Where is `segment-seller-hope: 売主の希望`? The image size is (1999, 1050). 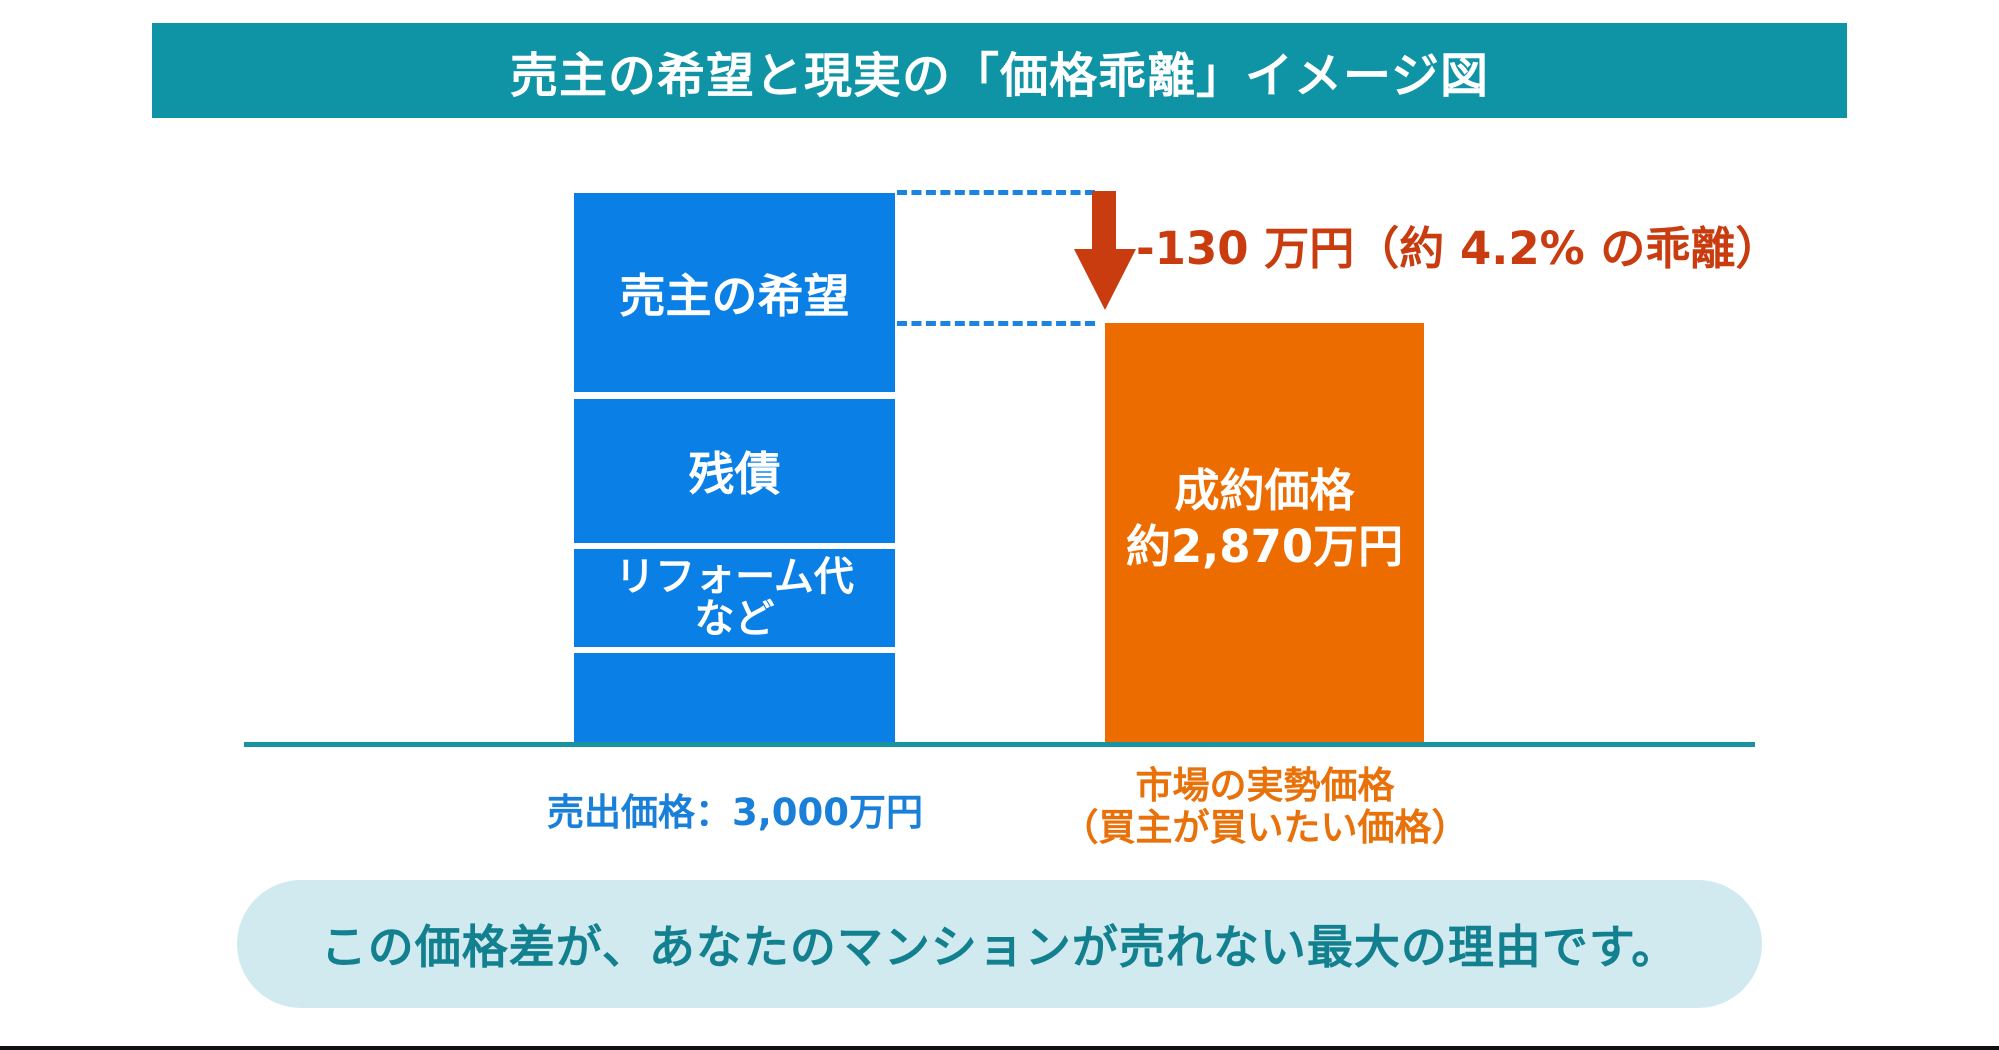 segment-seller-hope: 売主の希望 is located at coordinates (734, 292).